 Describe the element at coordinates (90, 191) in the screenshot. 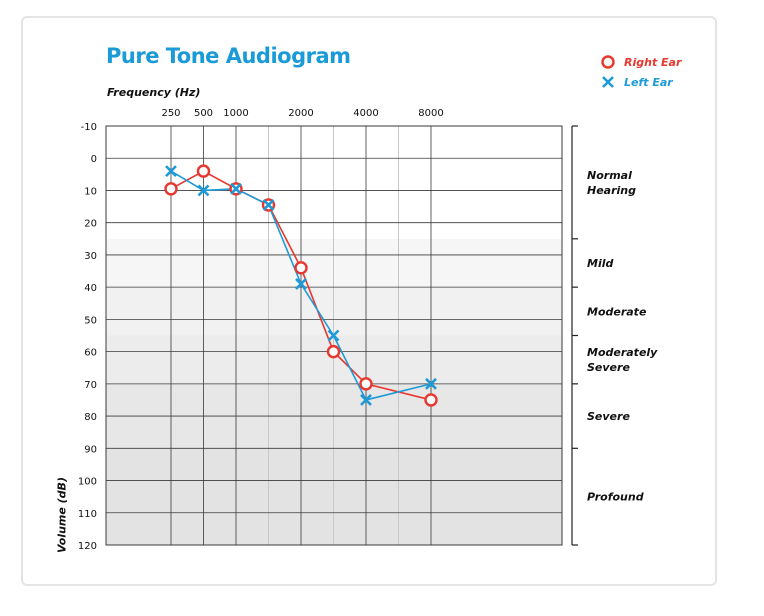

I see `y-tick-label: 10` at that location.